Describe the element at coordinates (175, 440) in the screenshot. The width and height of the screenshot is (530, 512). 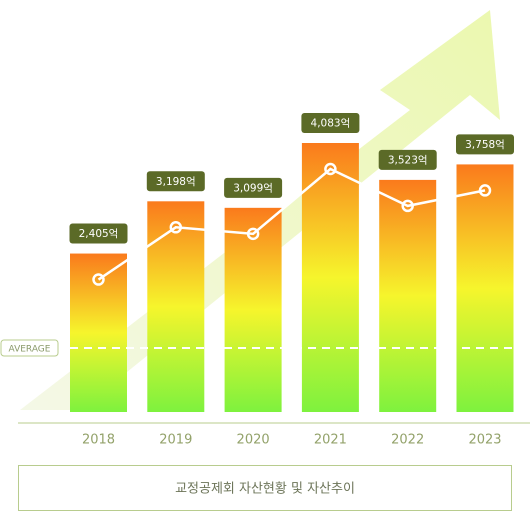
I see `x-tick-label: 2019` at that location.